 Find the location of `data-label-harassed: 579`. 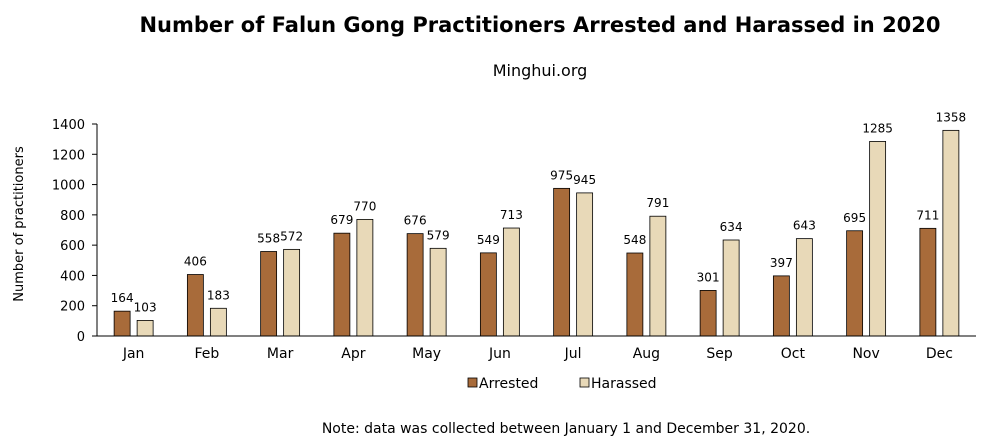

data-label-harassed: 579 is located at coordinates (438, 235).